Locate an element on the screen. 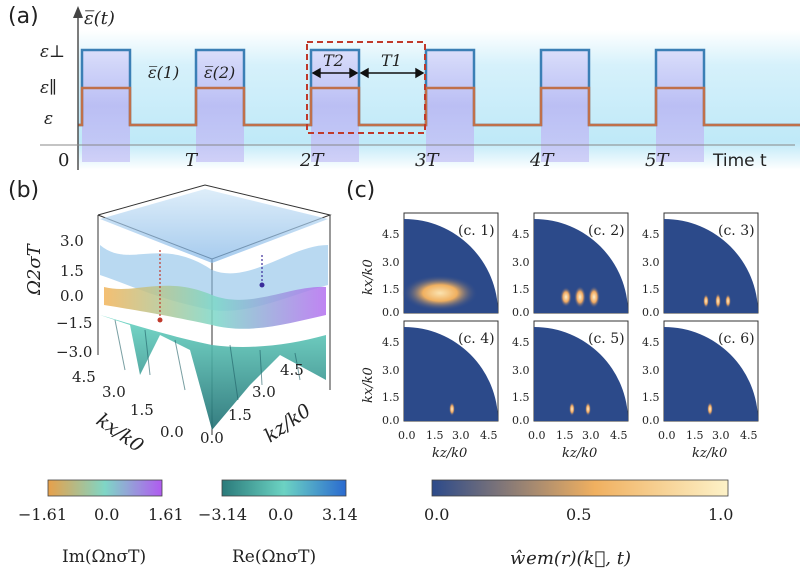 The width and height of the screenshot is (800, 584). cb3-tick-mid: 0.5 is located at coordinates (578, 514).